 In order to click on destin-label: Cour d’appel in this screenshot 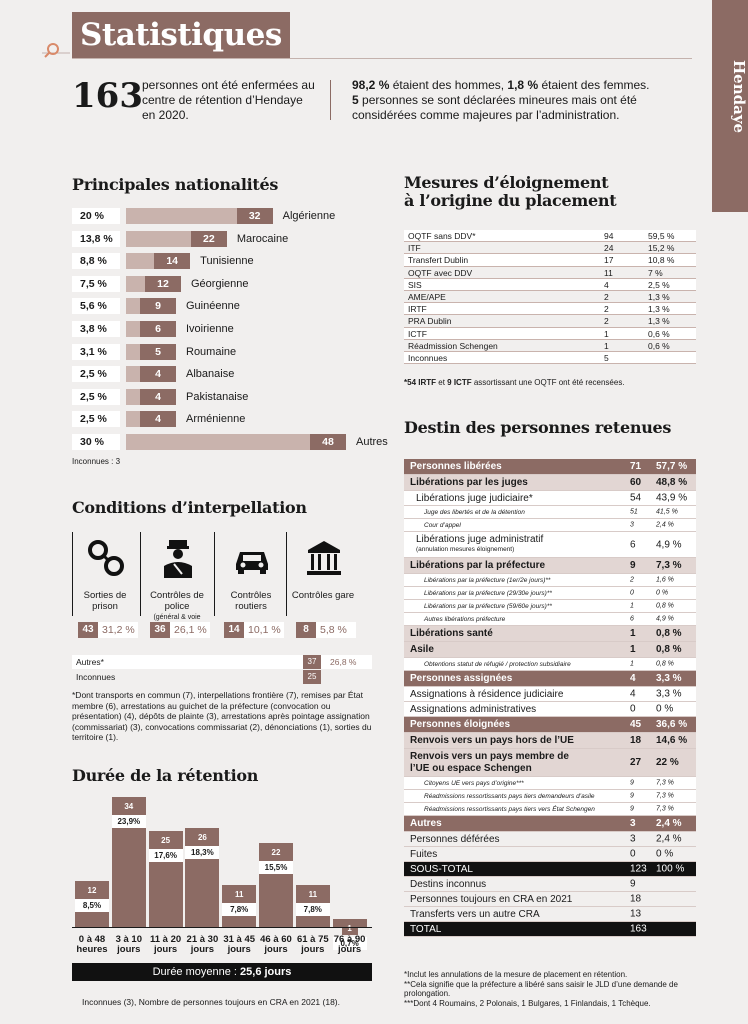, I will do `click(442, 525)`.